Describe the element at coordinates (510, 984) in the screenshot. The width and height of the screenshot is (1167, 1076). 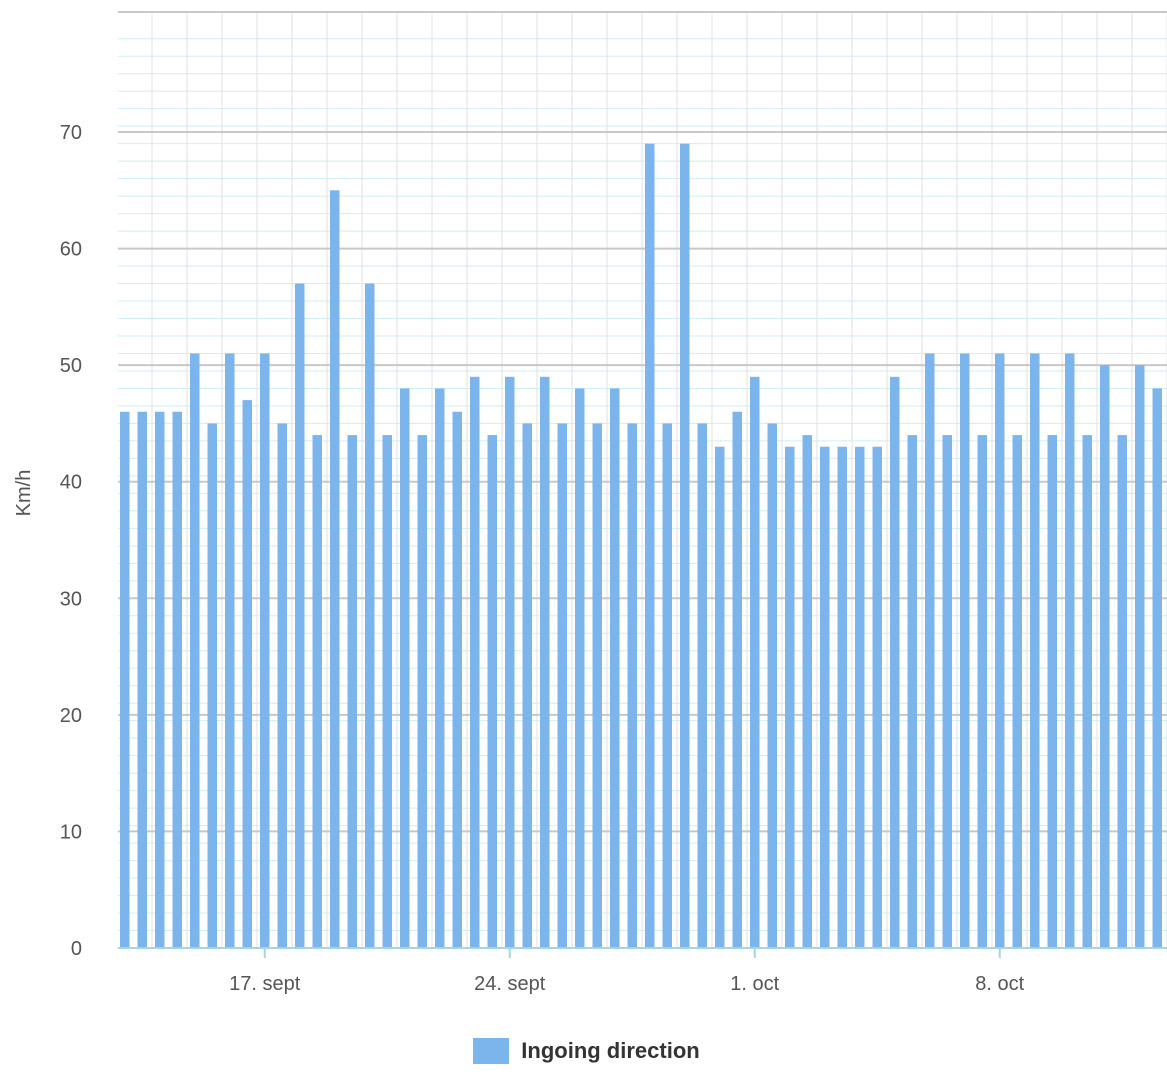
I see `x-tick-label: 24. sept` at that location.